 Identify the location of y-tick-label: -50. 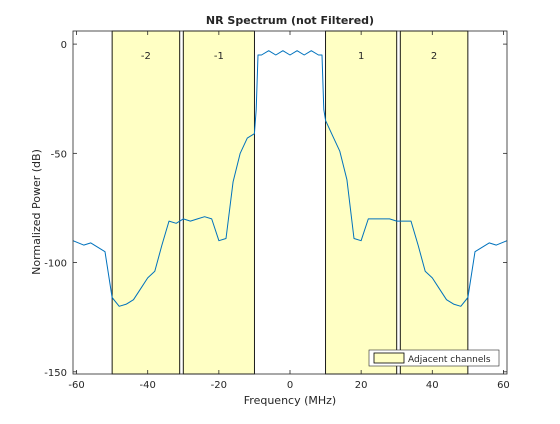
(59, 154).